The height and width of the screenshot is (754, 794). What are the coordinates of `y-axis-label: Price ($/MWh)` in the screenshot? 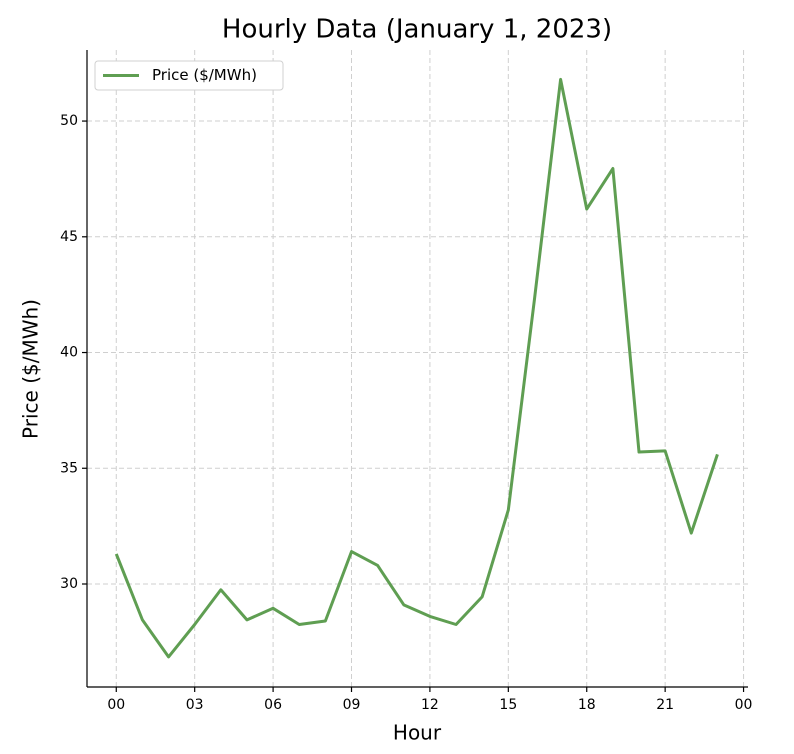 It's located at (31, 369).